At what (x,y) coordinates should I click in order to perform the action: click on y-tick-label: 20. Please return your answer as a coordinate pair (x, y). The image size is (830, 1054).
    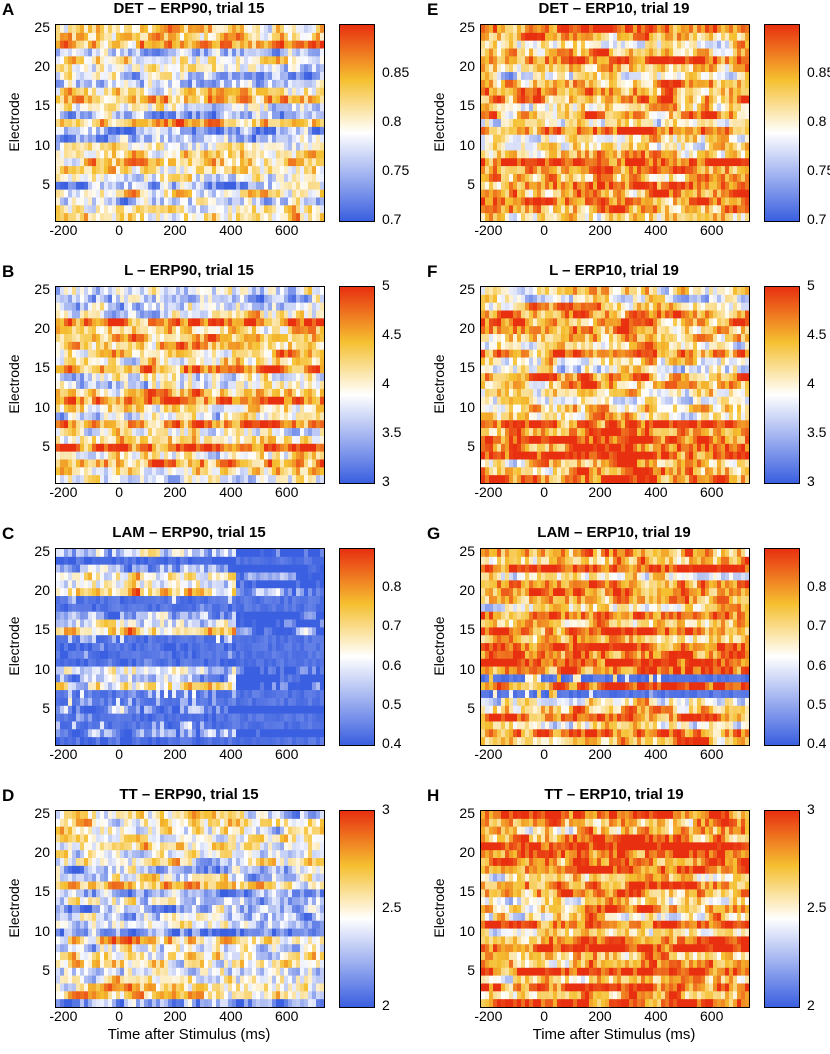
    Looking at the image, I should click on (42, 328).